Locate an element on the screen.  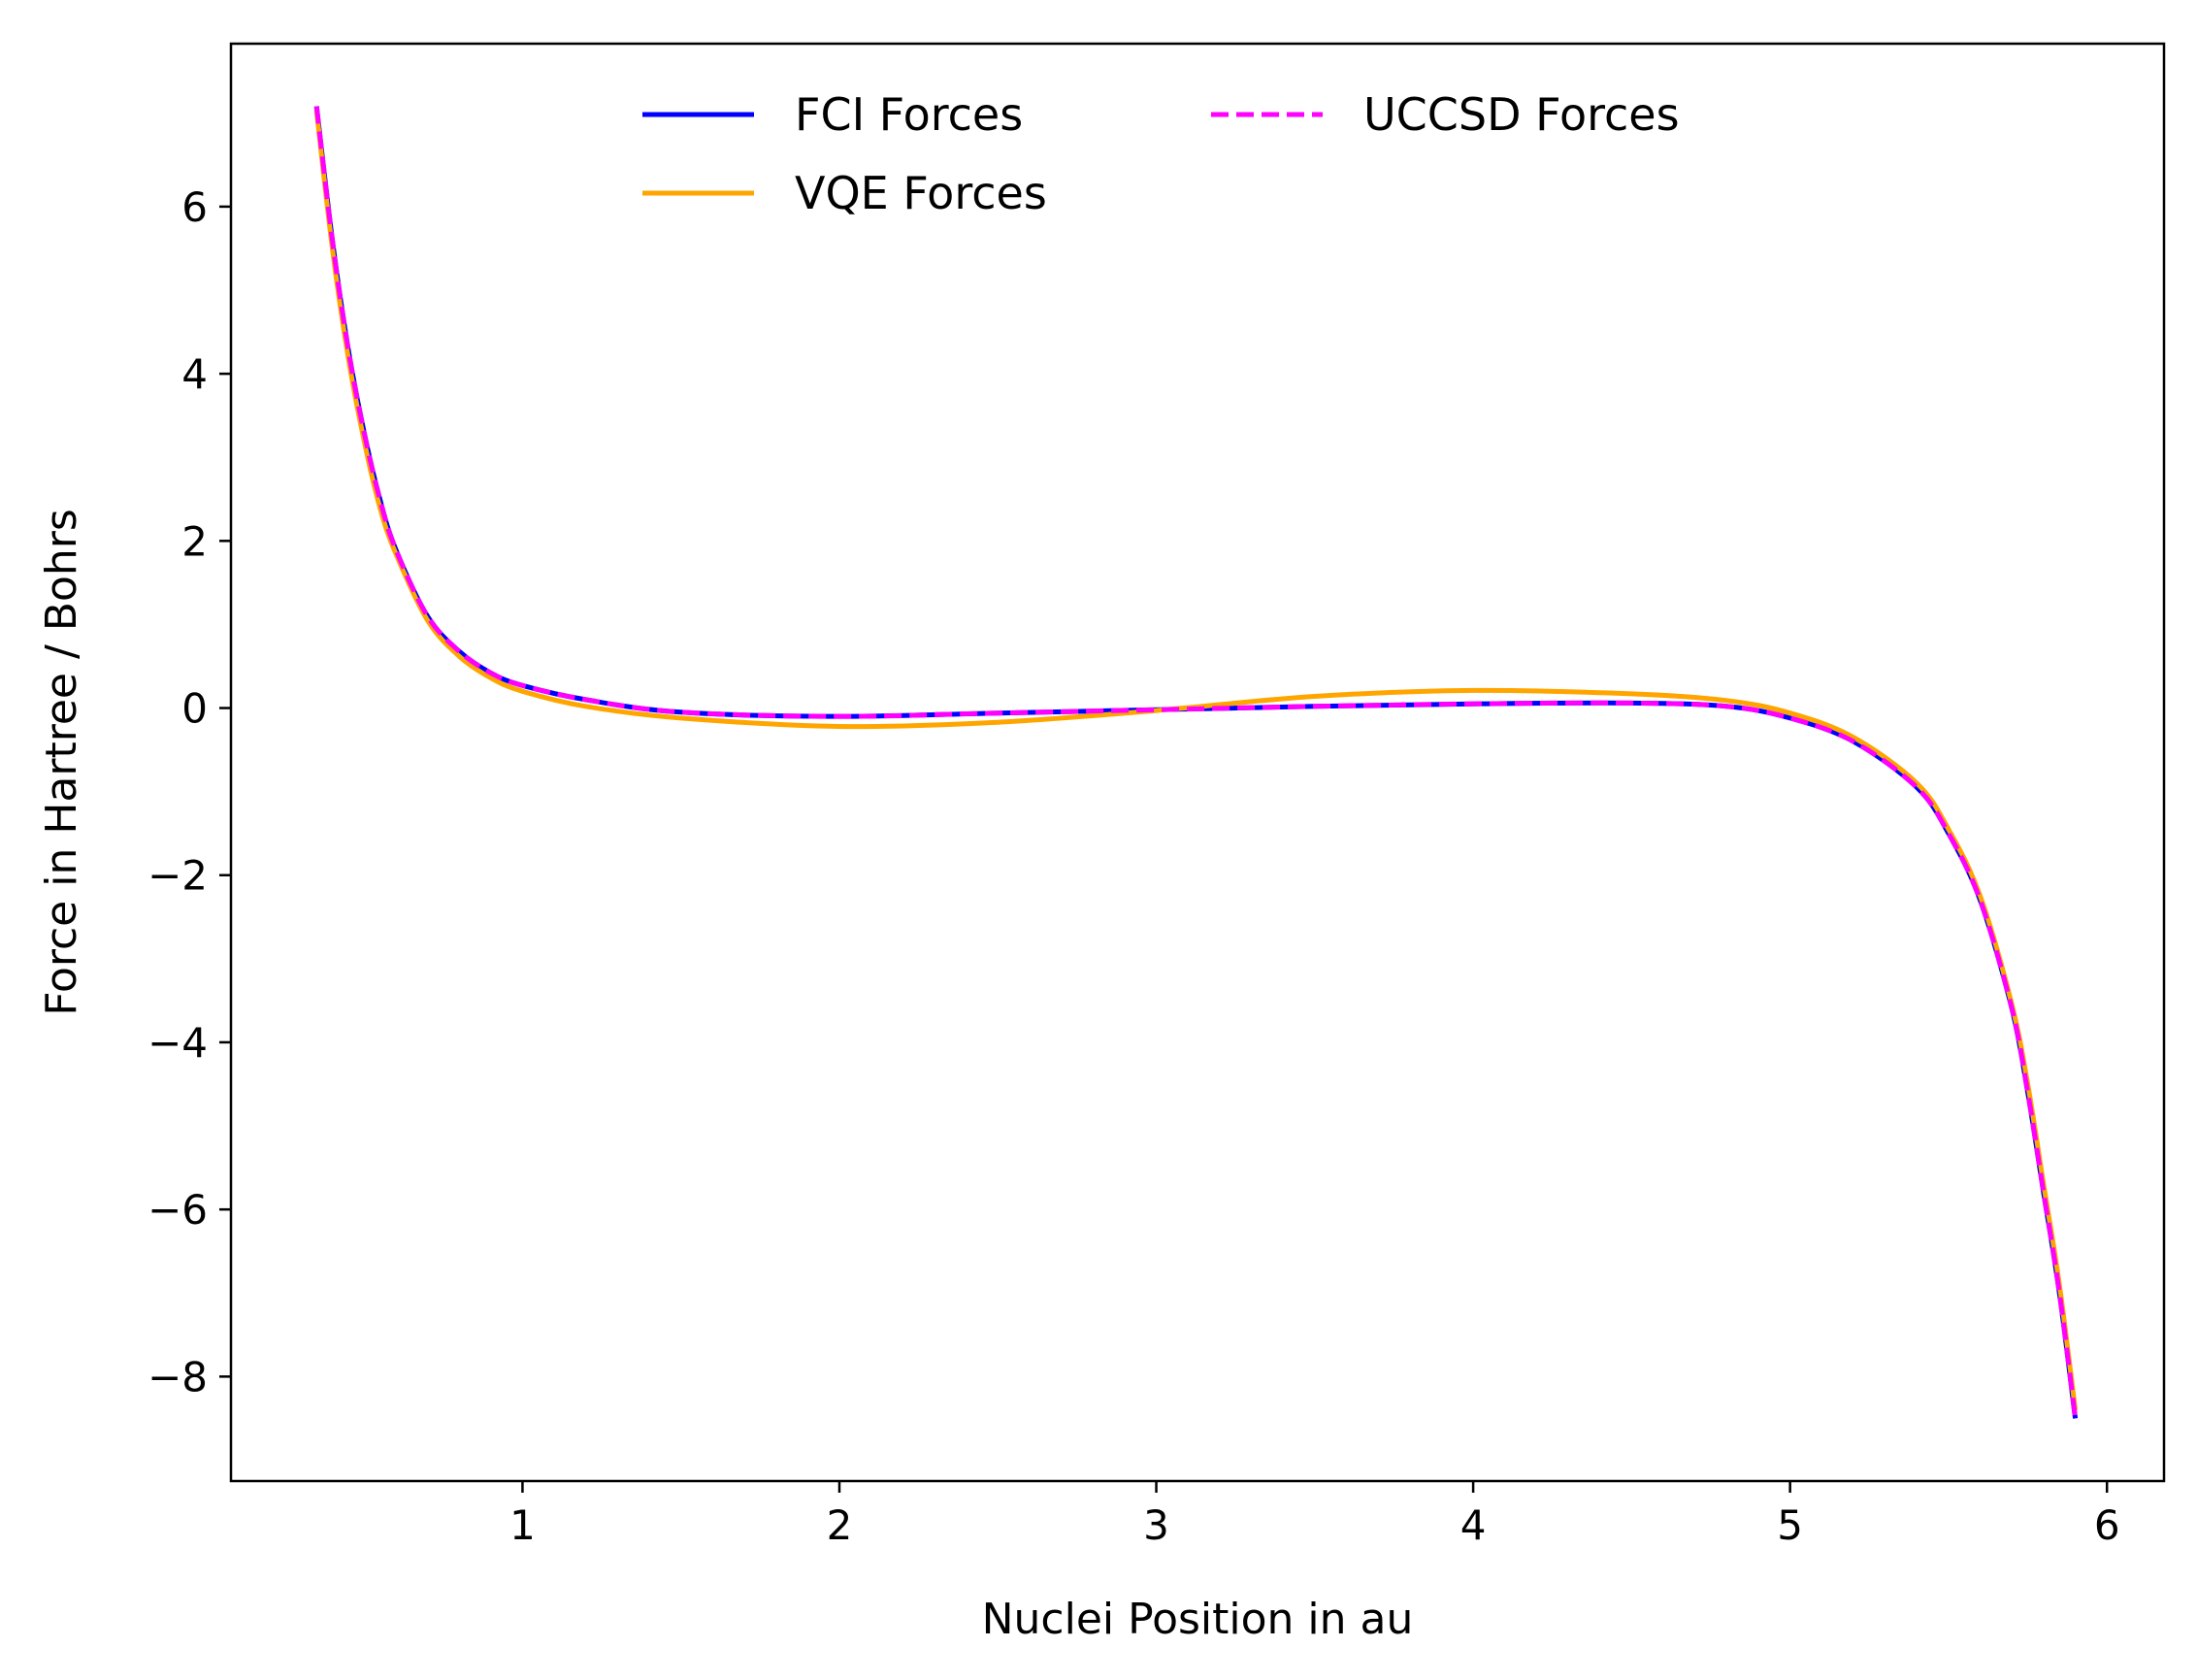
x-tick-label: 5 is located at coordinates (1790, 1525).